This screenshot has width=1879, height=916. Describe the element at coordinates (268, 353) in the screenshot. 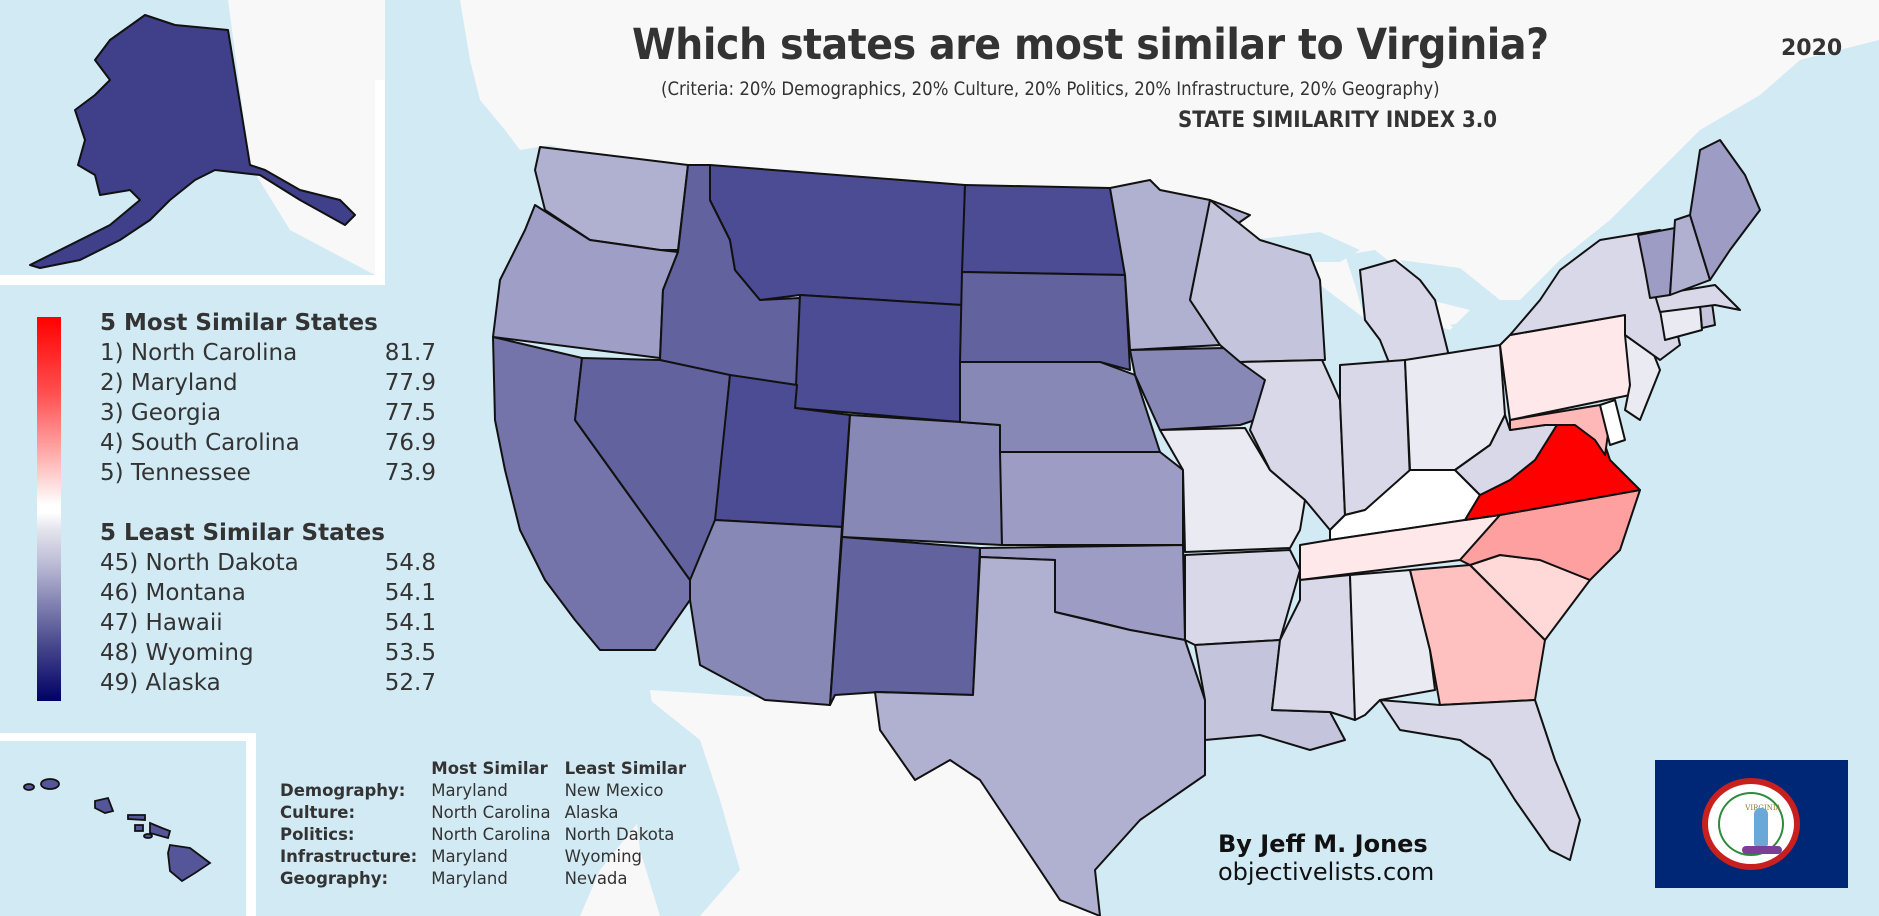

I see `list-item: 1) North Carolina 81.7` at that location.